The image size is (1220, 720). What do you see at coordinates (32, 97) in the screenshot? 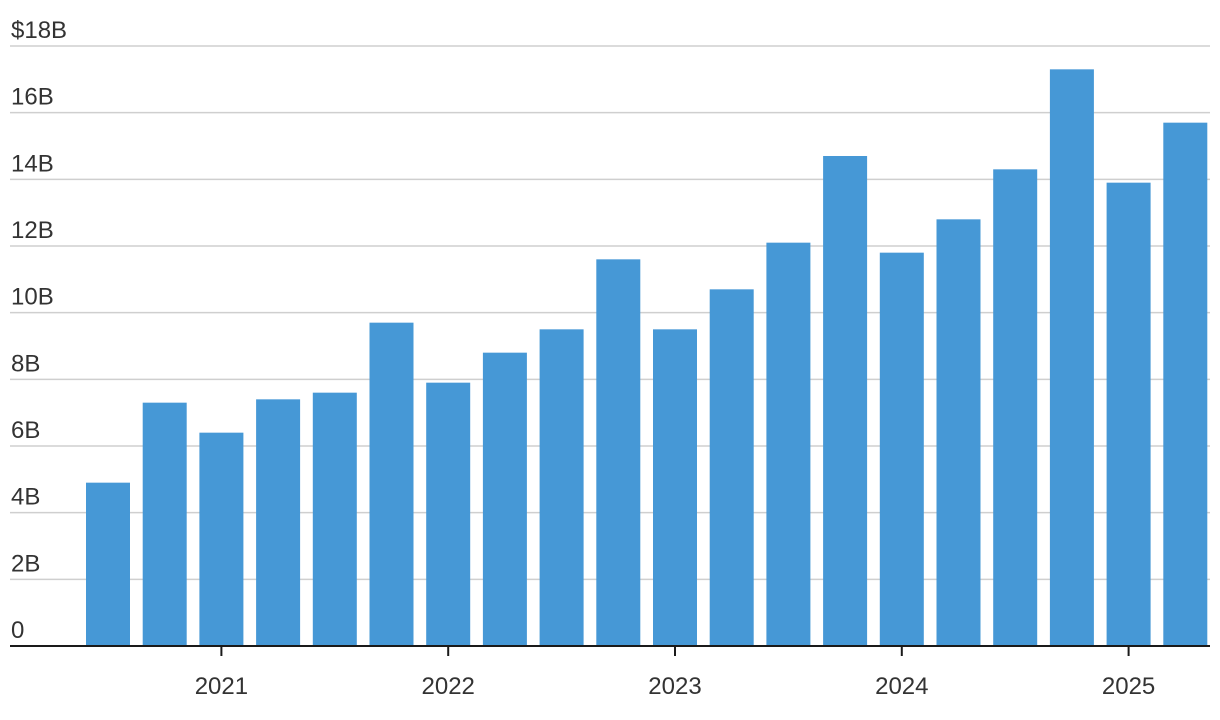
I see `y-tick-label: 16B` at bounding box center [32, 97].